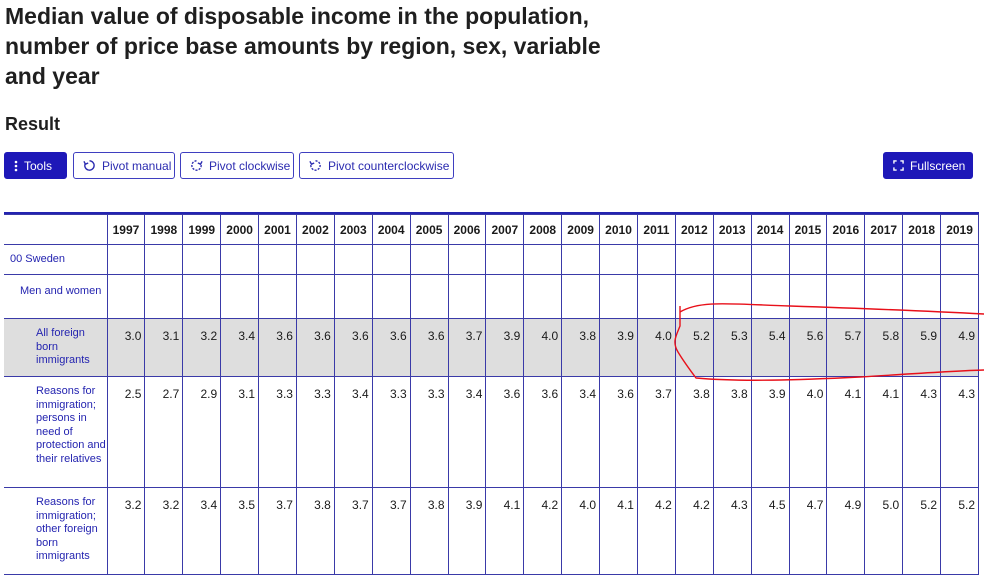 The image size is (984, 576). What do you see at coordinates (137, 165) in the screenshot?
I see `pivot-manual-label: Pivot manual` at bounding box center [137, 165].